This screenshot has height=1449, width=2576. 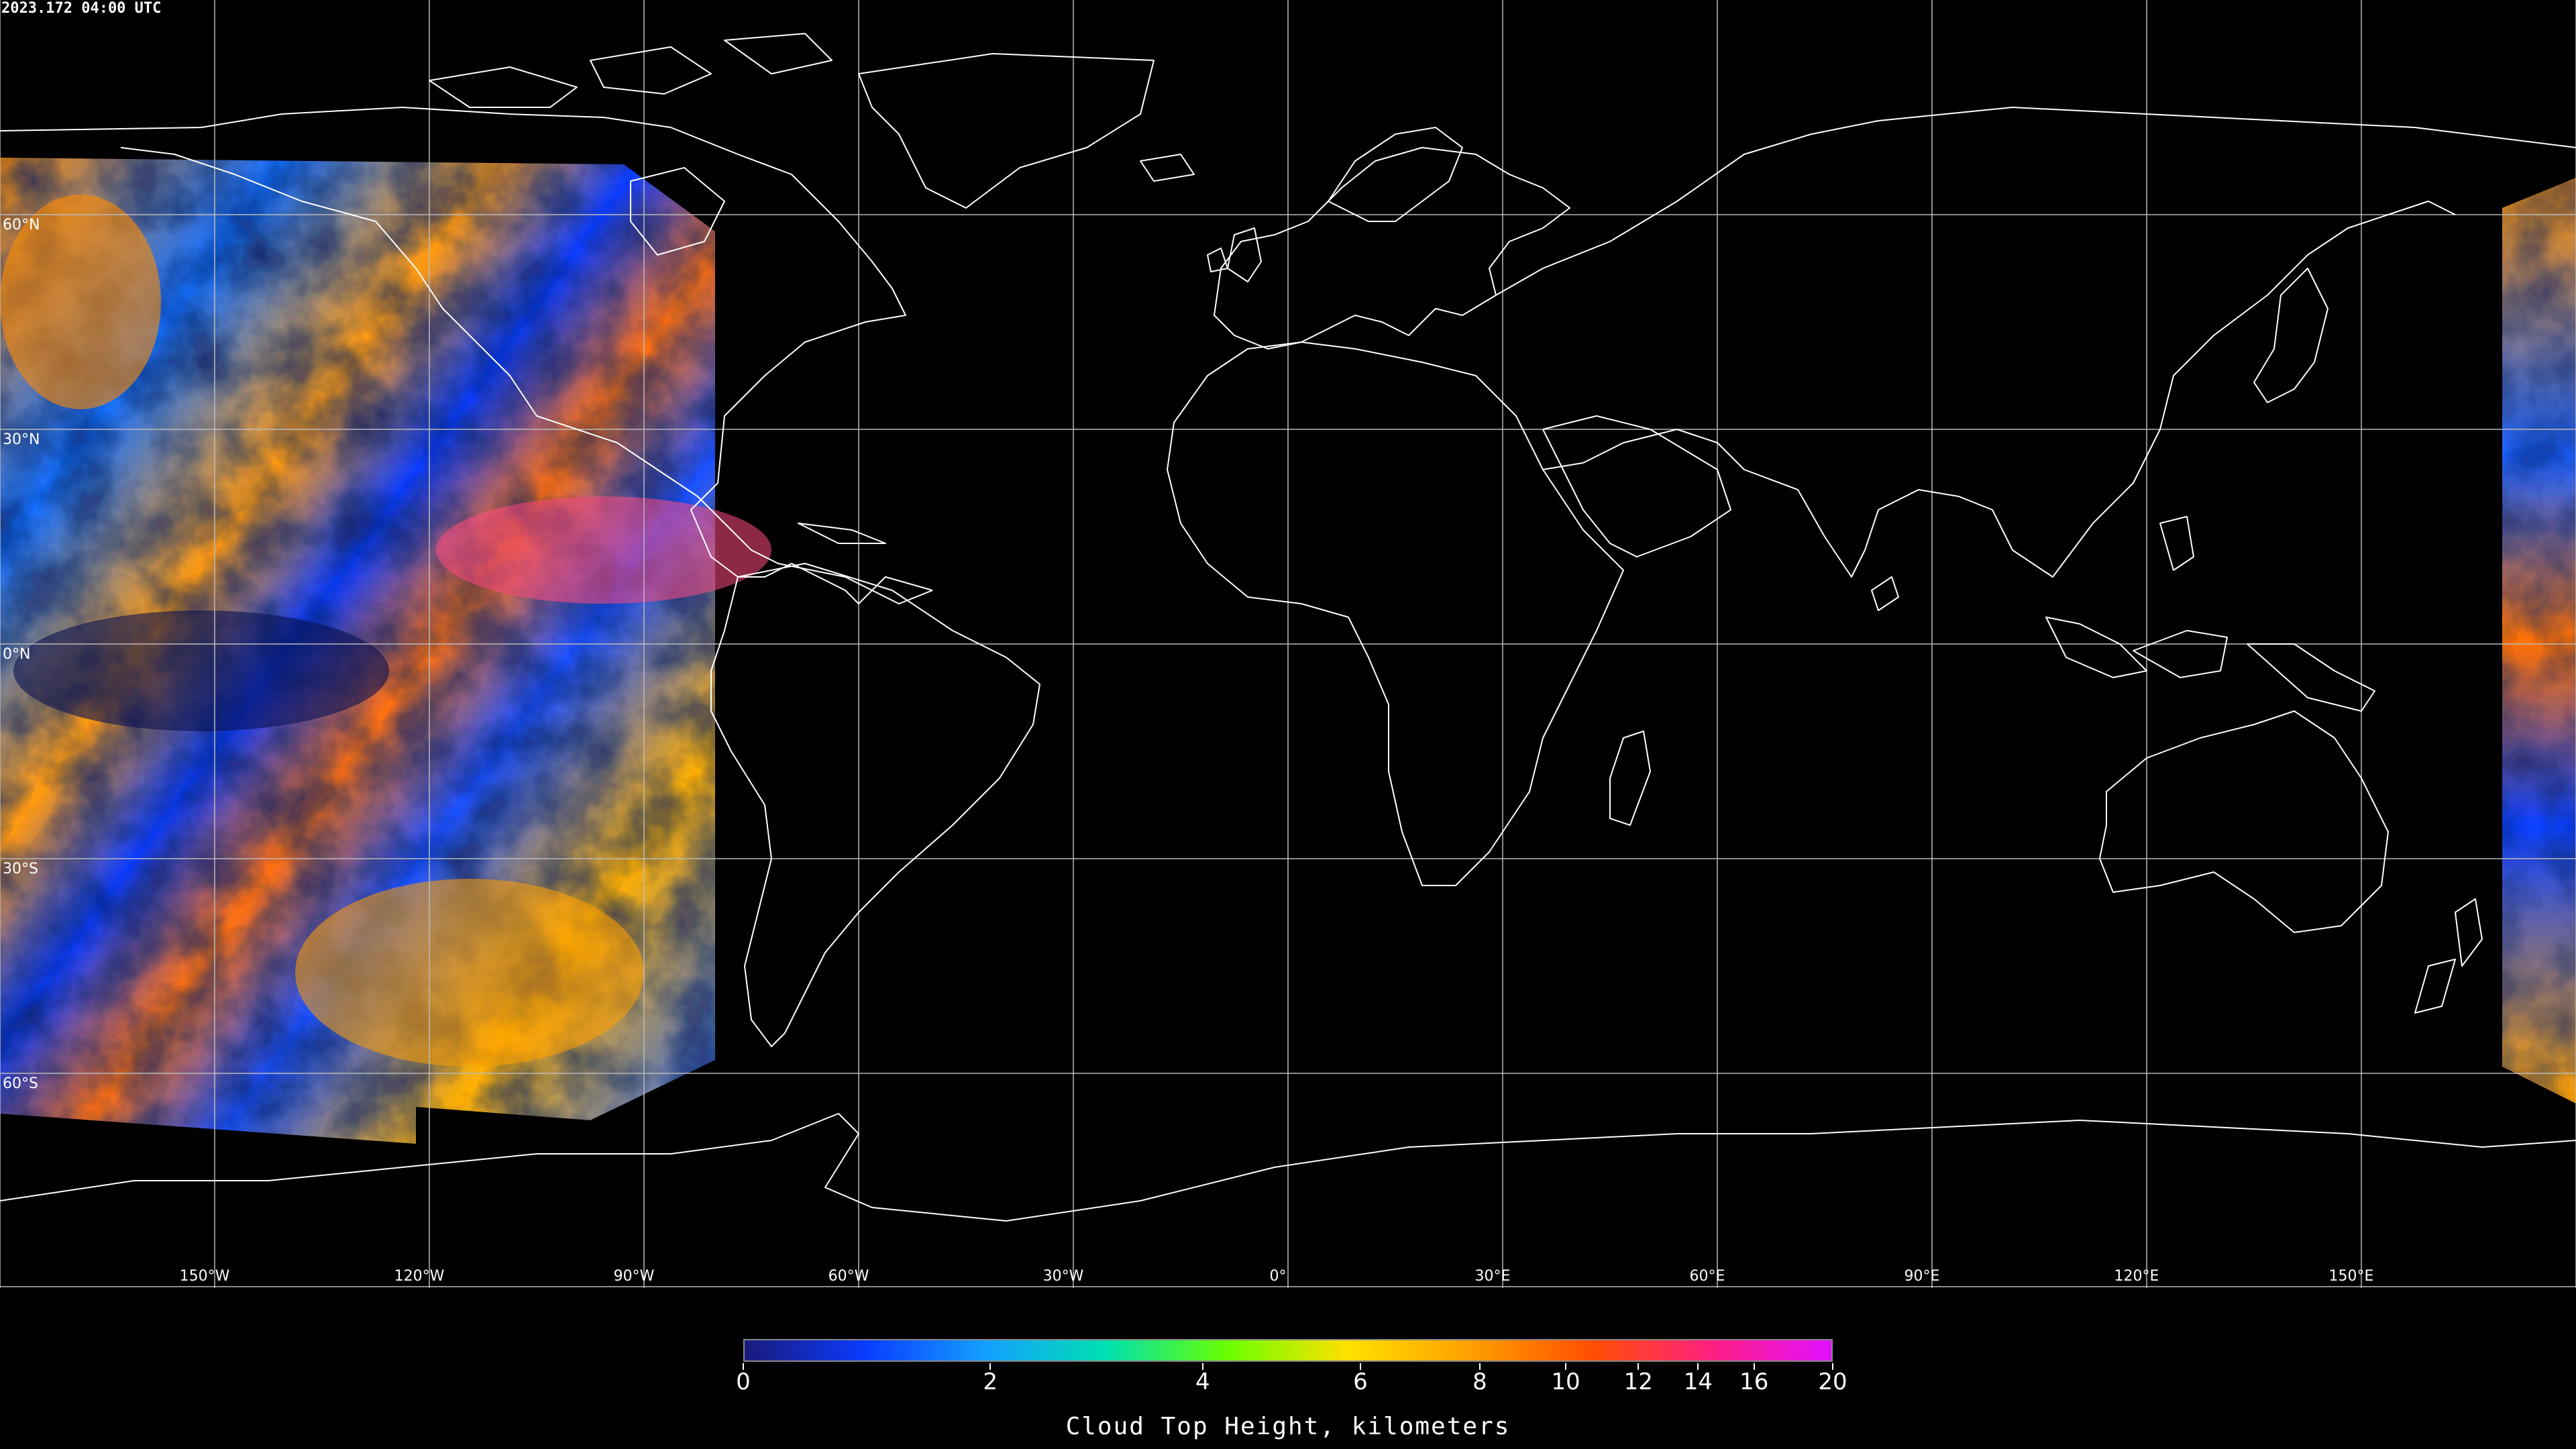 I want to click on lat-label-60s: 60°S, so click(x=20, y=1083).